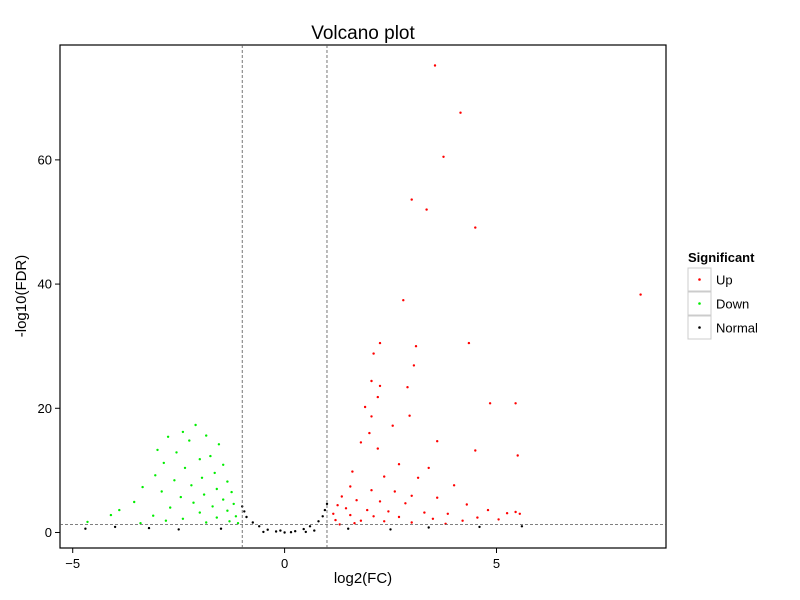 The image size is (800, 600). Describe the element at coordinates (496, 563) in the screenshot. I see `x-tick-label: 5` at that location.